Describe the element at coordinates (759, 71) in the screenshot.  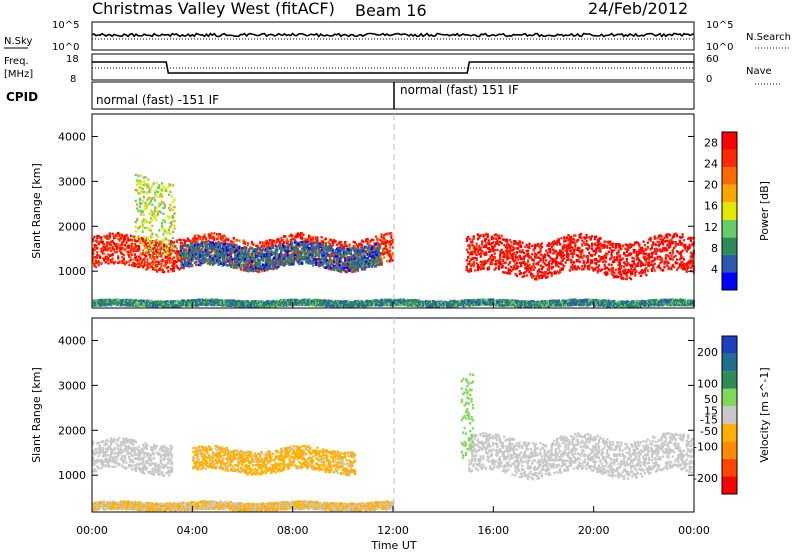
I see `nave-label: Nave` at that location.